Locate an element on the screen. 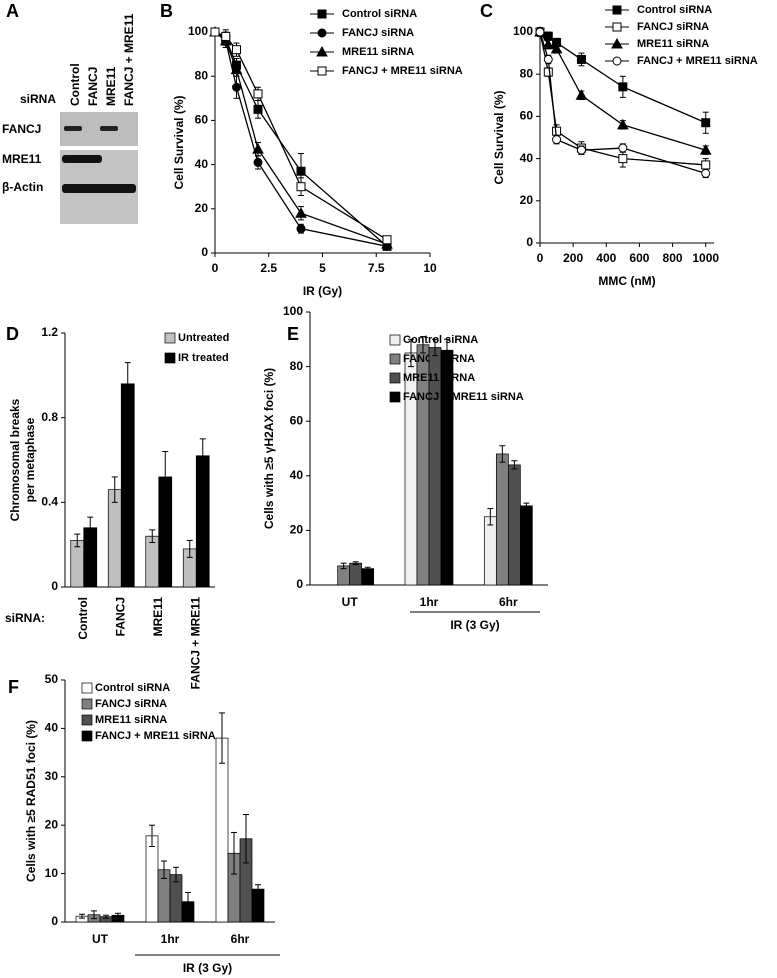 Image resolution: width=777 pixels, height=978 pixels. x-tick-label: 10 is located at coordinates (430, 268).